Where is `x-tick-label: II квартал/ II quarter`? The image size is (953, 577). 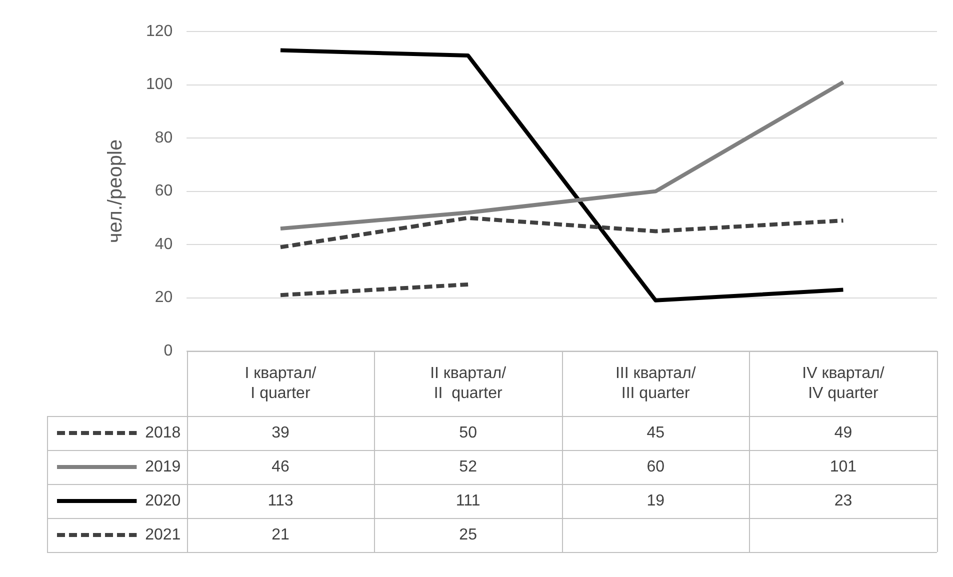 x-tick-label: II квартал/ II quarter is located at coordinates (468, 383).